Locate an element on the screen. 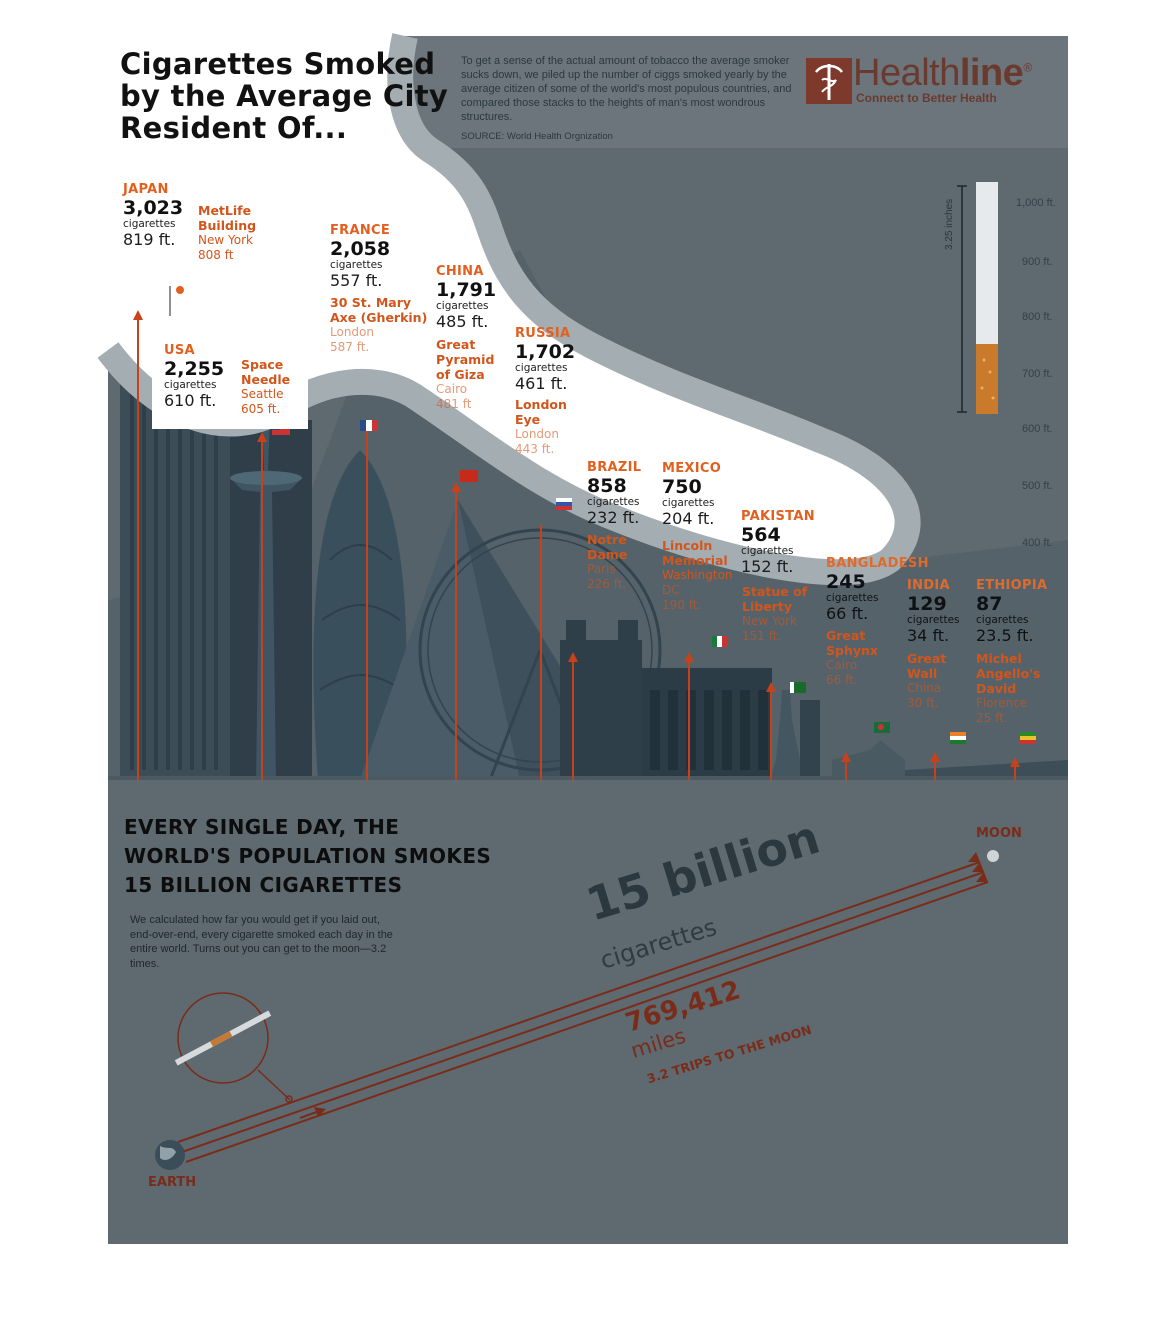  landmark-name: Building is located at coordinates (227, 225).